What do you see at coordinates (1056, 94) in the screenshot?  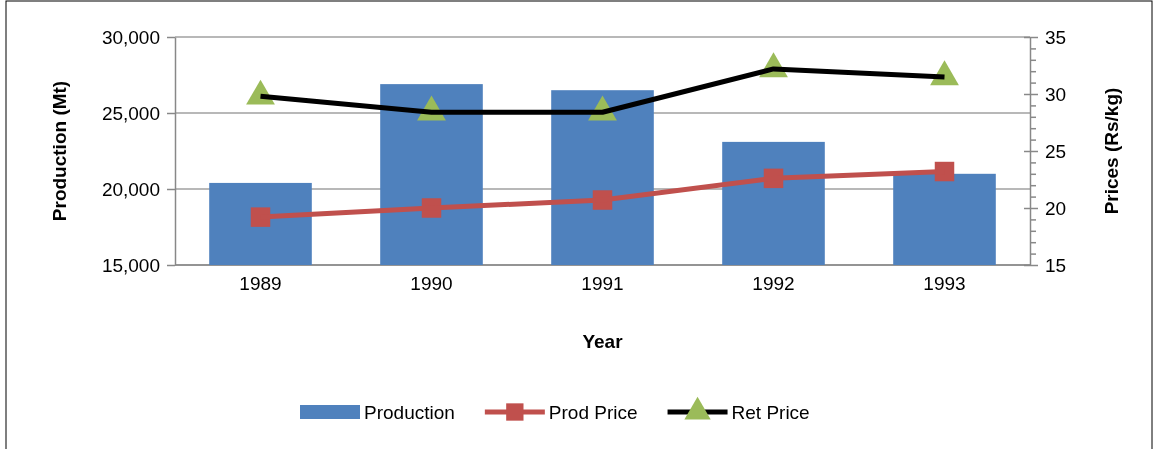 I see `y2-tick-label: 30` at bounding box center [1056, 94].